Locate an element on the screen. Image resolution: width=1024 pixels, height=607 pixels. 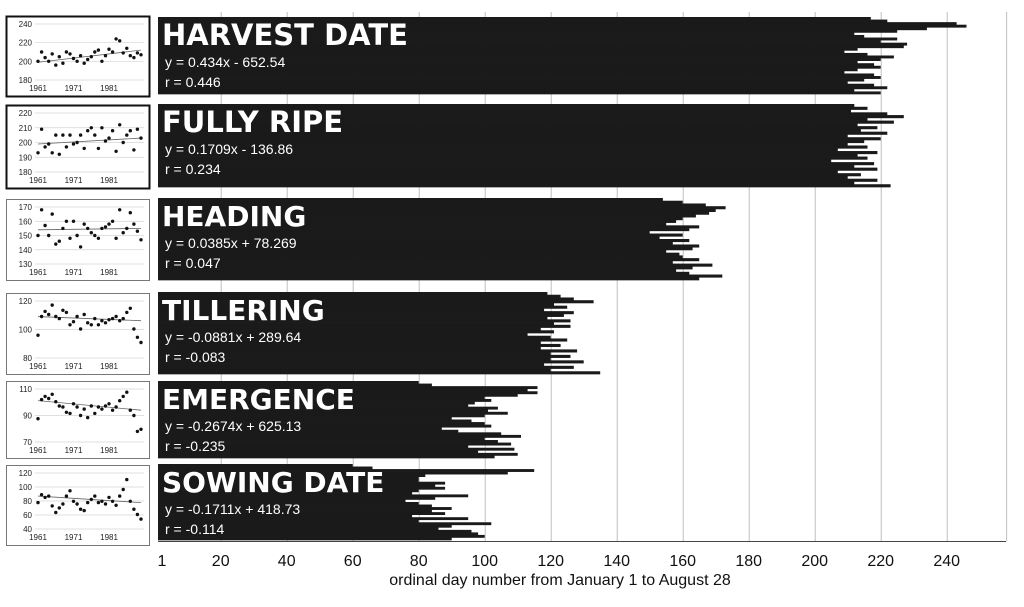
mini-y-tick: 150 is located at coordinates (26, 236).